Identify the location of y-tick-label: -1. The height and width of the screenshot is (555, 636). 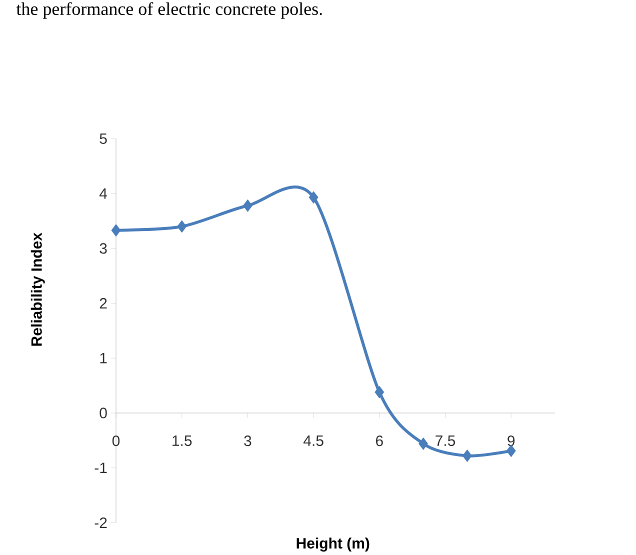
(100, 468).